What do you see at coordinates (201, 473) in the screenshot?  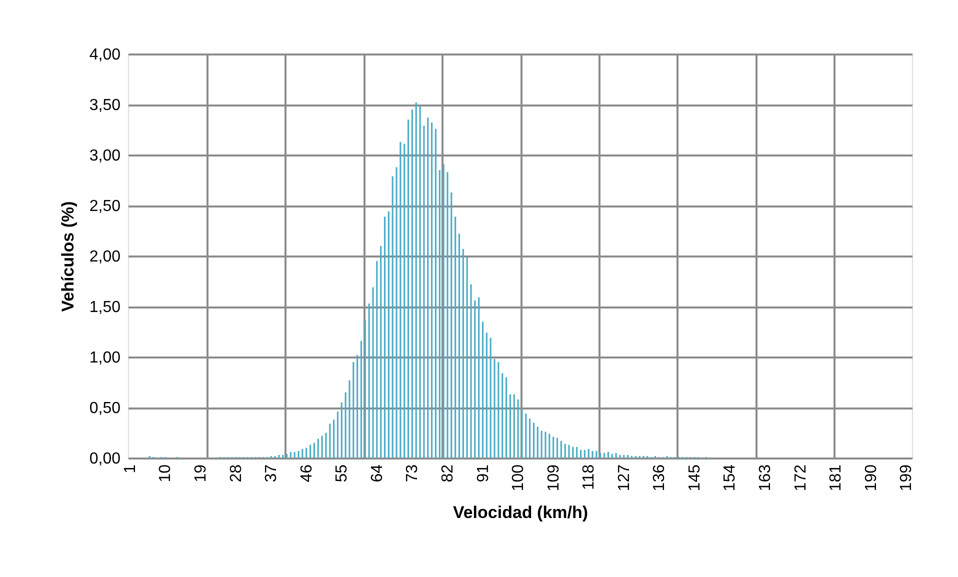 I see `x-tick-label: 19` at bounding box center [201, 473].